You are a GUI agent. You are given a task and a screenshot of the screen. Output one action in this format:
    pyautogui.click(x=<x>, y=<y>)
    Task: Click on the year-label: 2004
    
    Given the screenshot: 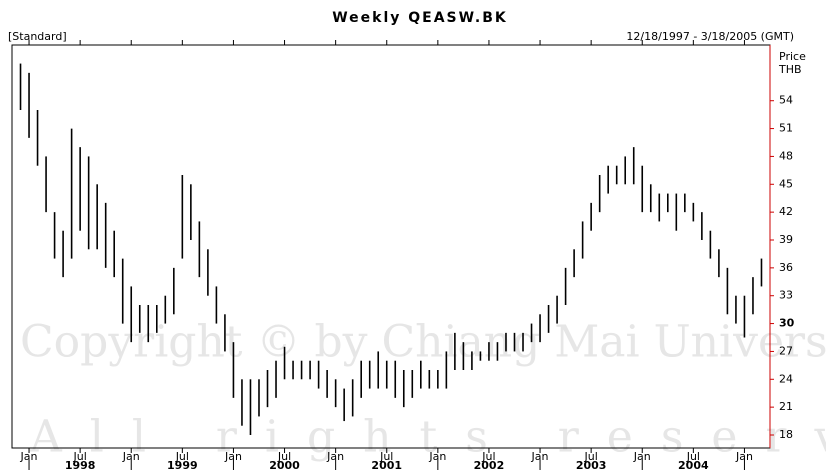 What is the action you would take?
    pyautogui.click(x=693, y=465)
    